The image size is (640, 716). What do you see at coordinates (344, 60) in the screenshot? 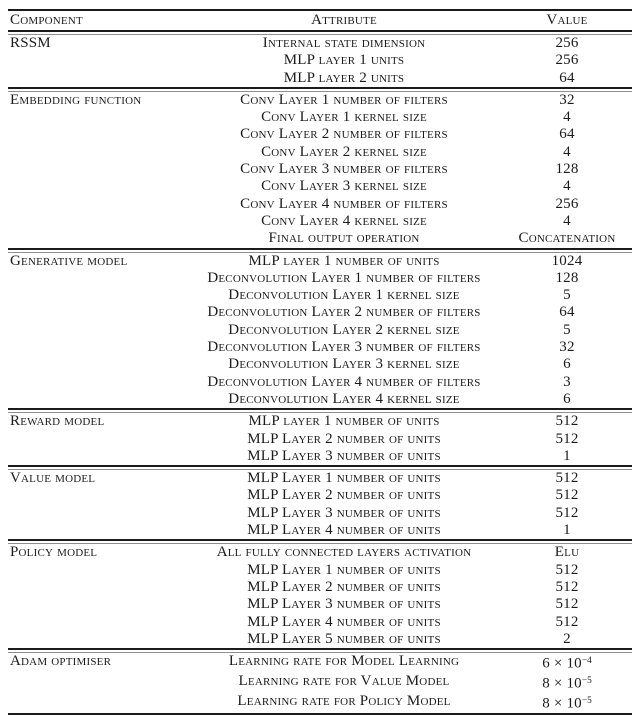
I see `attribute-cell: MLP layer 1 units` at bounding box center [344, 60].